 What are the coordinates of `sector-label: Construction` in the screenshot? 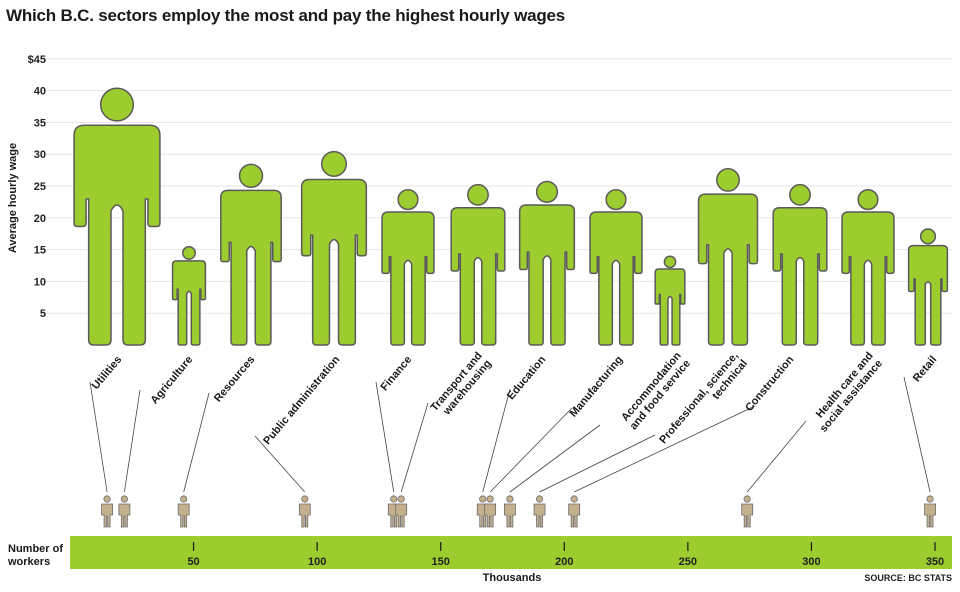 It's located at (769, 384).